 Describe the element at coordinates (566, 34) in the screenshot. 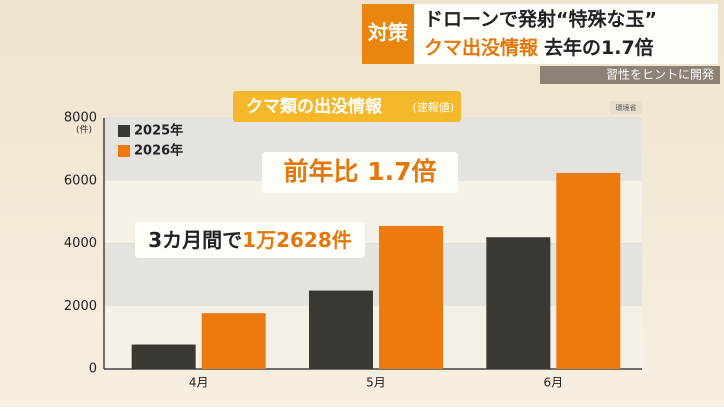

I see `headline-box` at that location.